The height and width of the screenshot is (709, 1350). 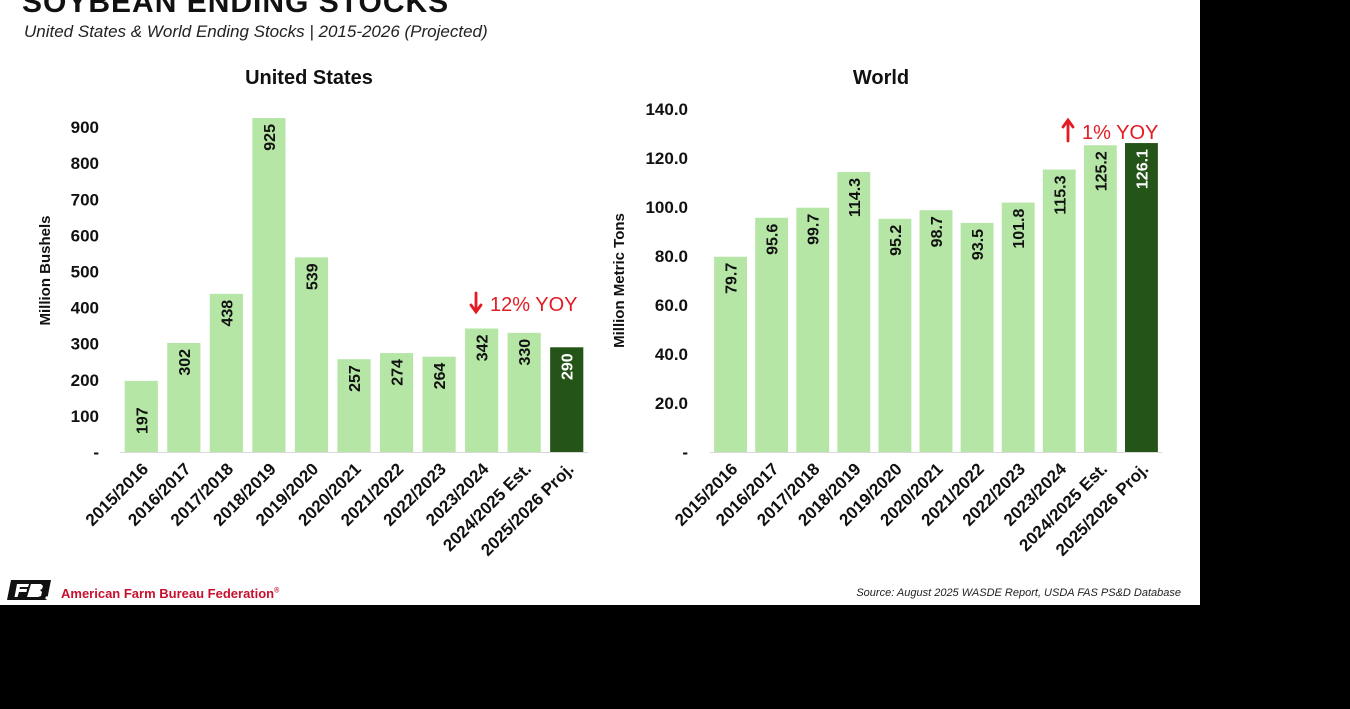 What do you see at coordinates (476, 303) in the screenshot?
I see `arrow-down-icon` at bounding box center [476, 303].